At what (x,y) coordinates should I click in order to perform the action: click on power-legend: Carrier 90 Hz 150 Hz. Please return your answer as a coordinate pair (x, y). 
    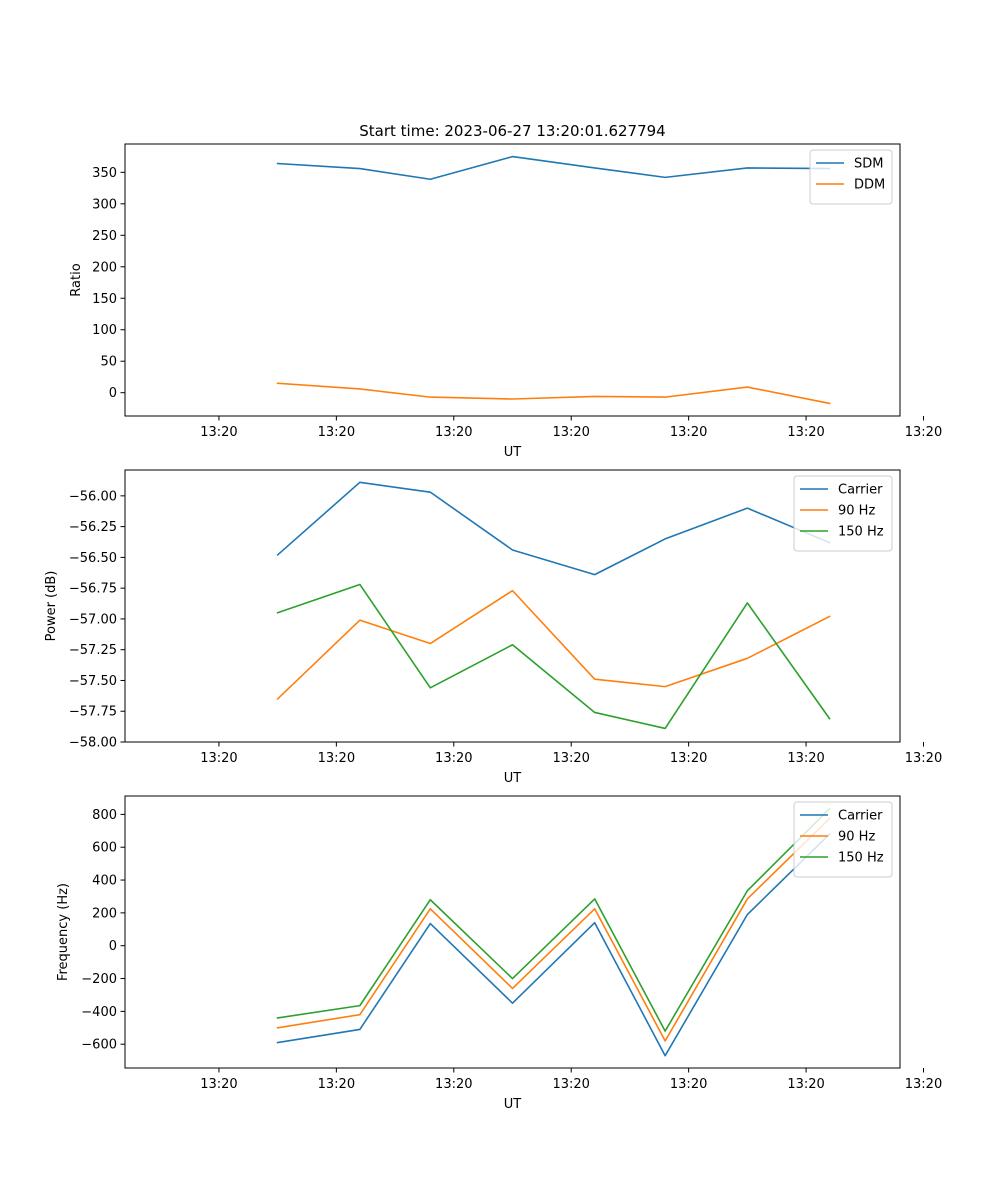
    Looking at the image, I should click on (843, 513).